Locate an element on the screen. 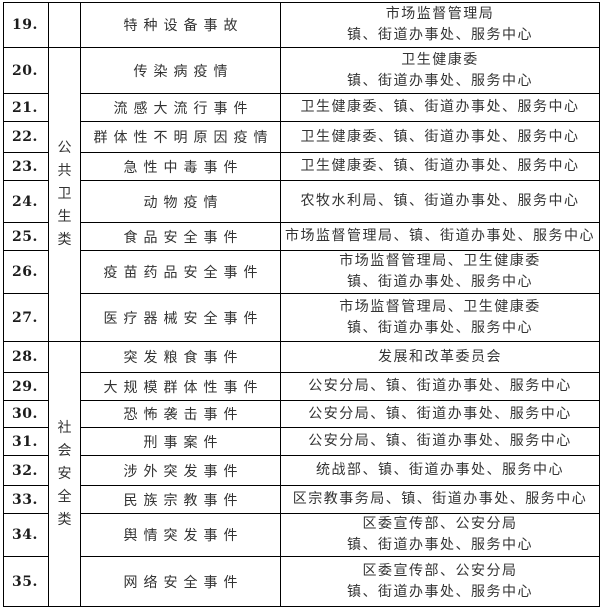  table-row: 26. 疫苗药品安全事件 市场监督管理局、卫生健康委 镇、街道办事处、服务中心 is located at coordinates (301, 272).